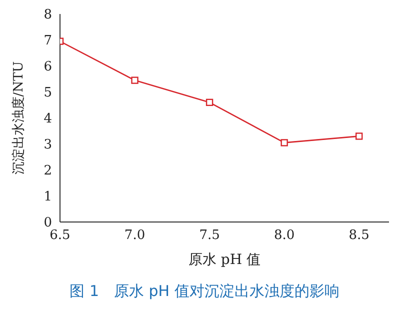 This screenshot has width=409, height=311. I want to click on x-axis-title: 原水 pH 值, so click(224, 260).